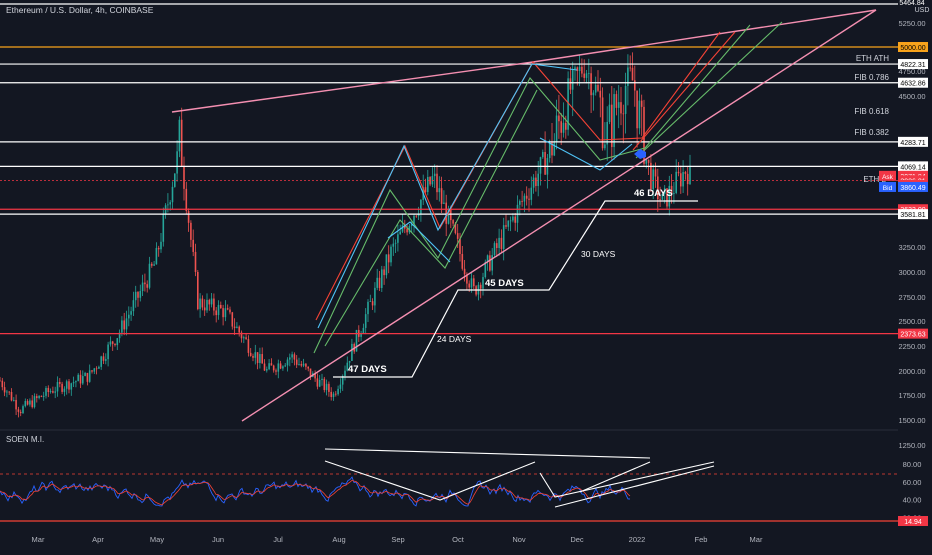  Describe the element at coordinates (888, 188) in the screenshot. I see `price-badge-tag-label: Bid` at that location.